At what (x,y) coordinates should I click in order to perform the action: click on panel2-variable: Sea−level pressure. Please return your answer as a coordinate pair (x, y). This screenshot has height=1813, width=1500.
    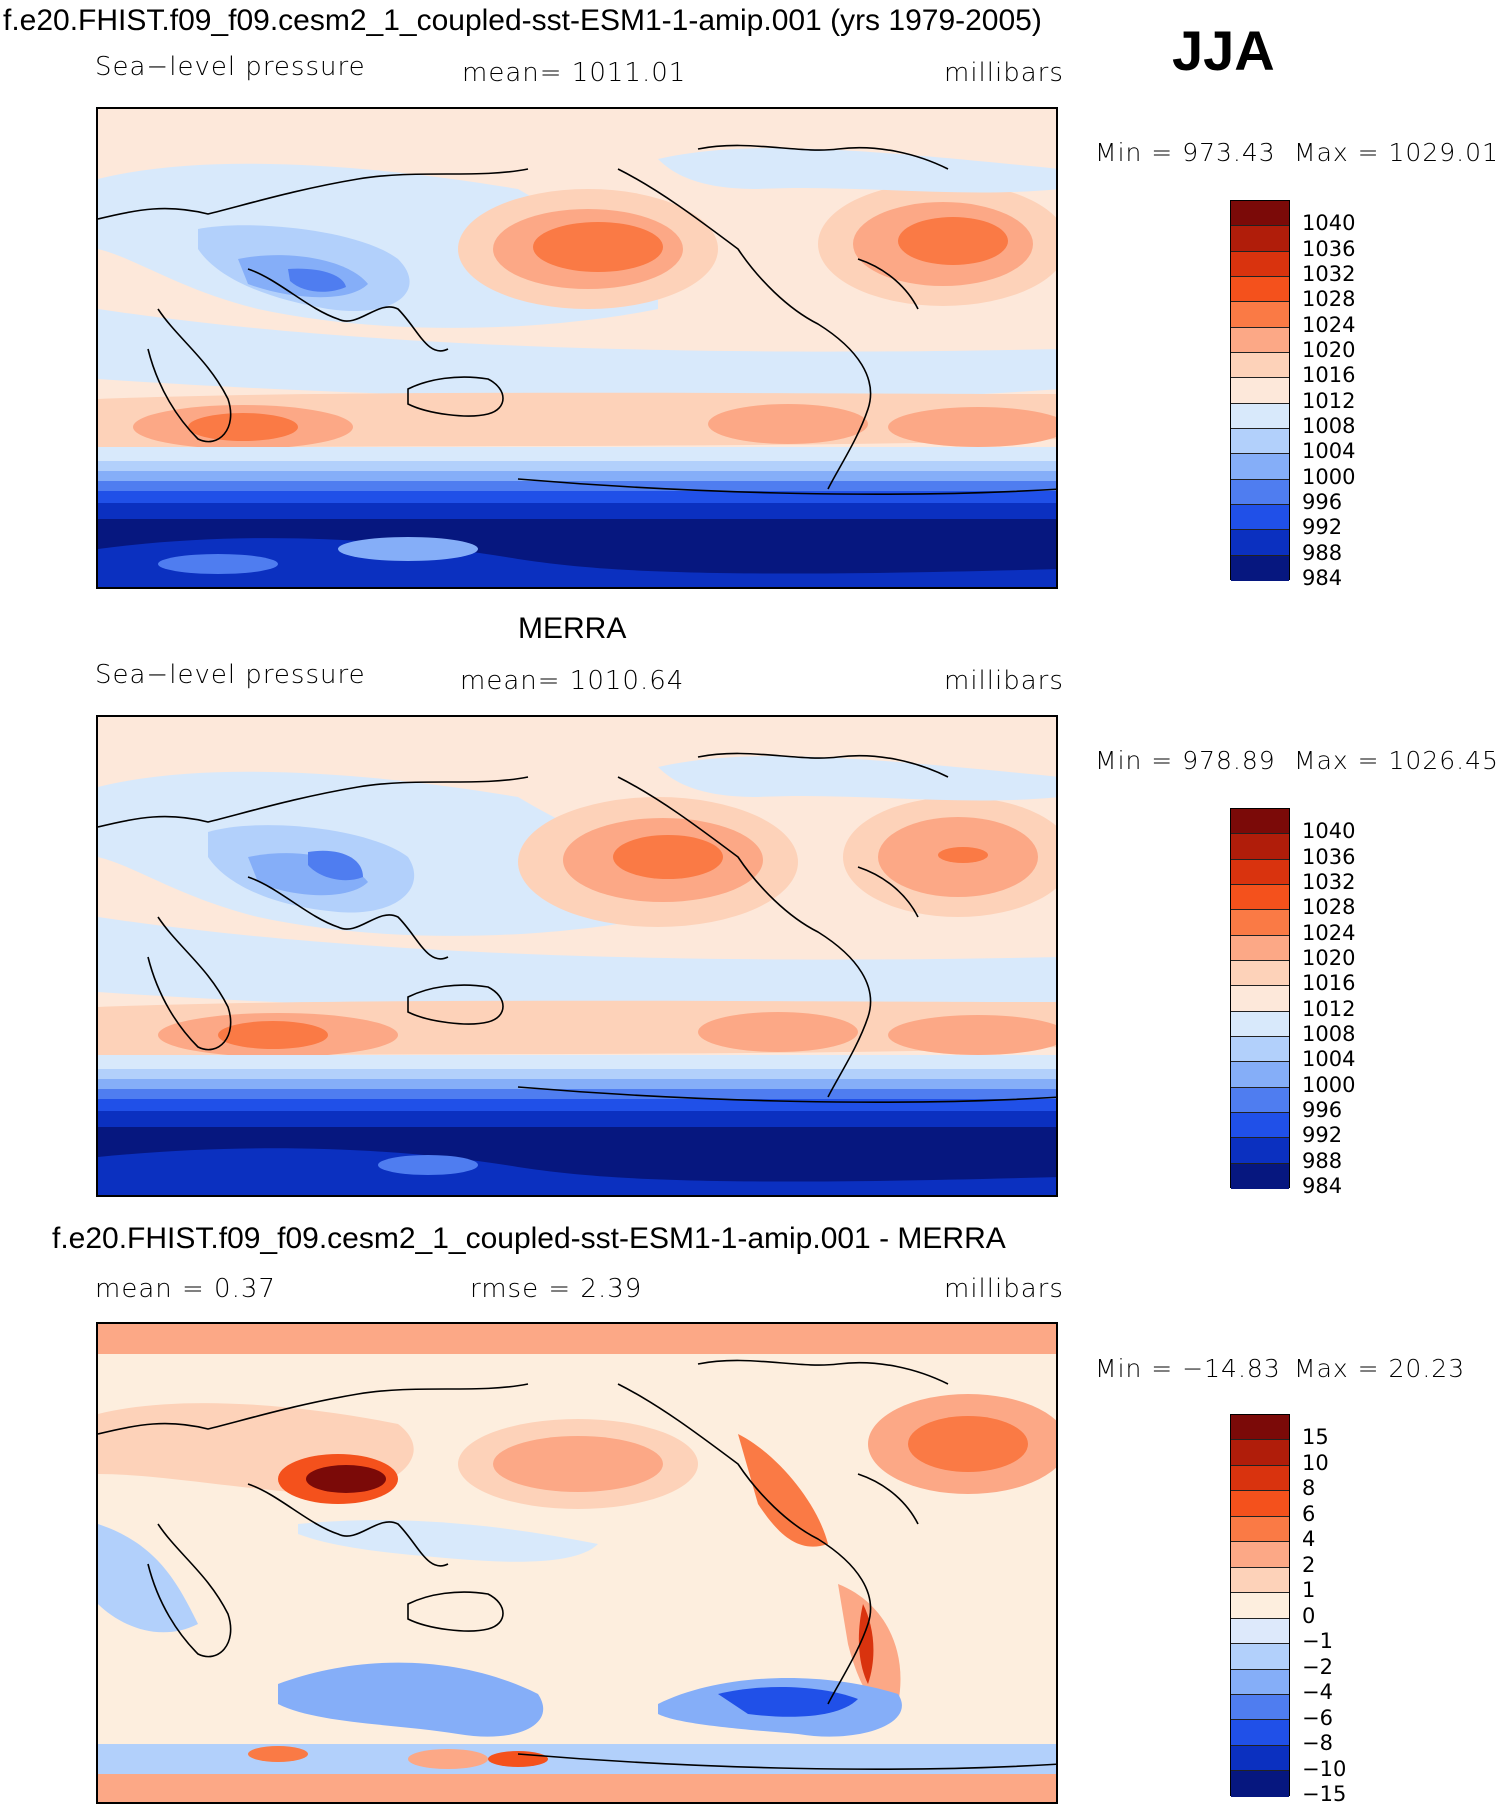
    Looking at the image, I should click on (230, 675).